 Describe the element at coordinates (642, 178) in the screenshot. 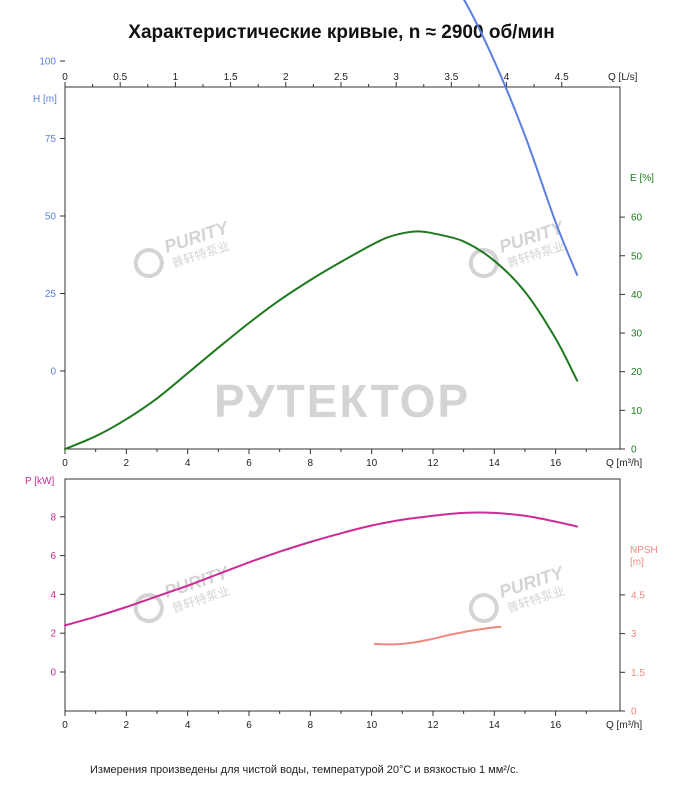

I see `y-right-axis-label: E [%]` at that location.